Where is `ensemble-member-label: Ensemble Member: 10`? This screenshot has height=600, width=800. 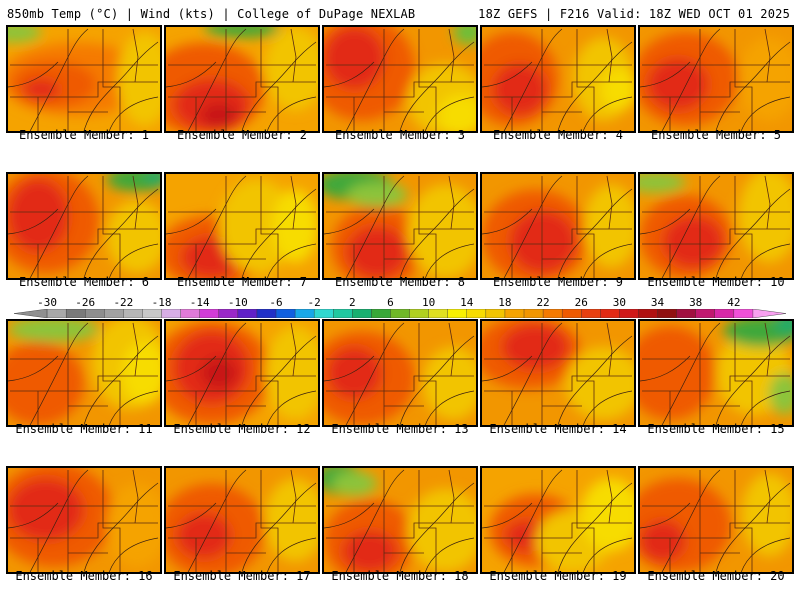
ensemble-member-label: Ensemble Member: 10 is located at coordinates (716, 282).